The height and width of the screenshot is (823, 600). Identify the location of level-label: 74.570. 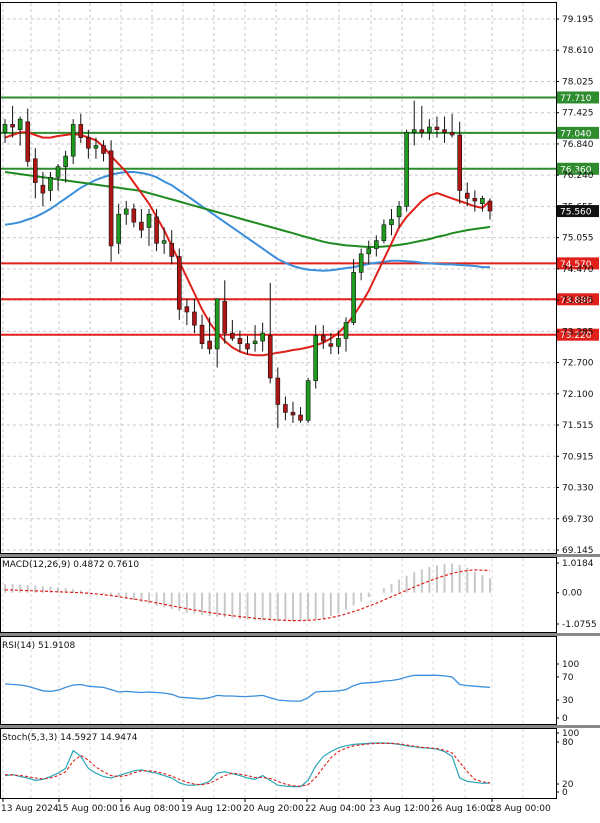
(576, 265).